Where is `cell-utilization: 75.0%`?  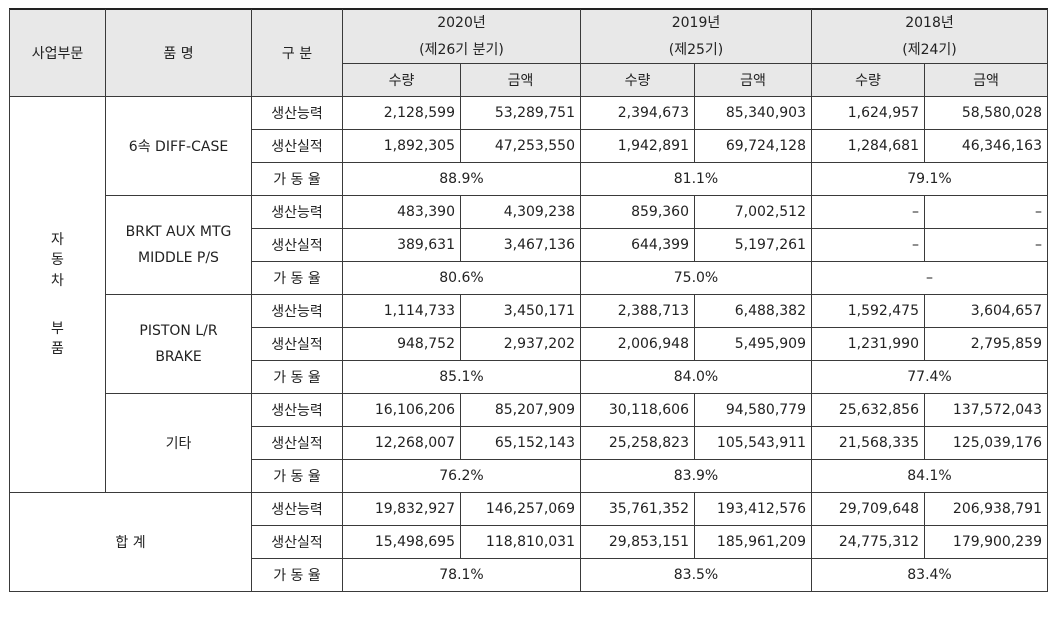
cell-utilization: 75.0% is located at coordinates (696, 278).